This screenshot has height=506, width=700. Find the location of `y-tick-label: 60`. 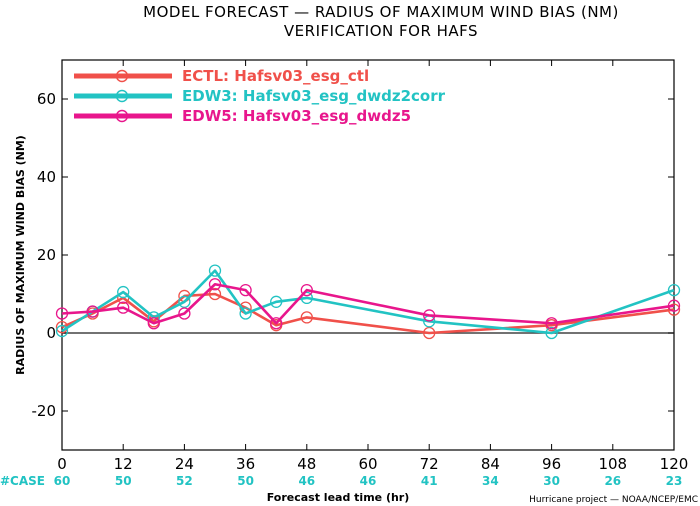

y-tick-label: 60 is located at coordinates (46, 99).